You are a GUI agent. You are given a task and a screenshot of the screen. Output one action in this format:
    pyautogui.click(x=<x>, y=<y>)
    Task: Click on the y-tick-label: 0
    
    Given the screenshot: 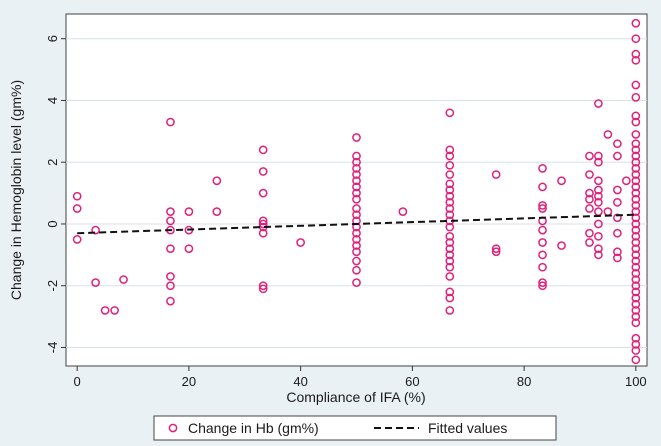 What is the action you would take?
    pyautogui.click(x=52, y=223)
    